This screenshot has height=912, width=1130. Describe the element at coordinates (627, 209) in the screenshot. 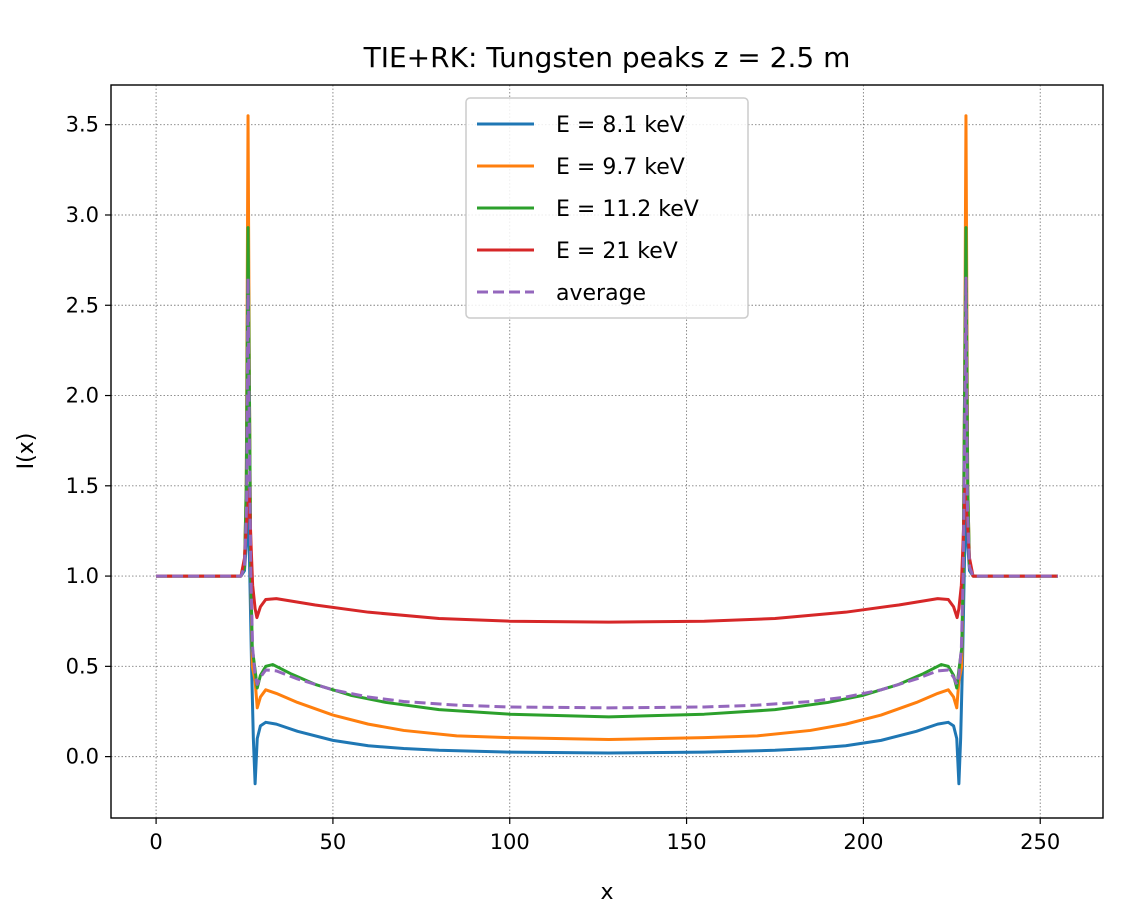

I see `legend-label-3: E = 11.2 keV` at that location.